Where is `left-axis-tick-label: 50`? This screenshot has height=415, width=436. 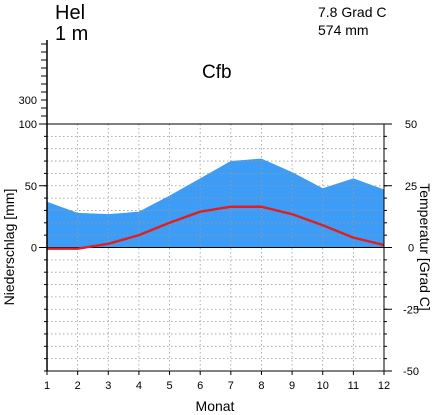
left-axis-tick-label: 50 is located at coordinates (31, 187).